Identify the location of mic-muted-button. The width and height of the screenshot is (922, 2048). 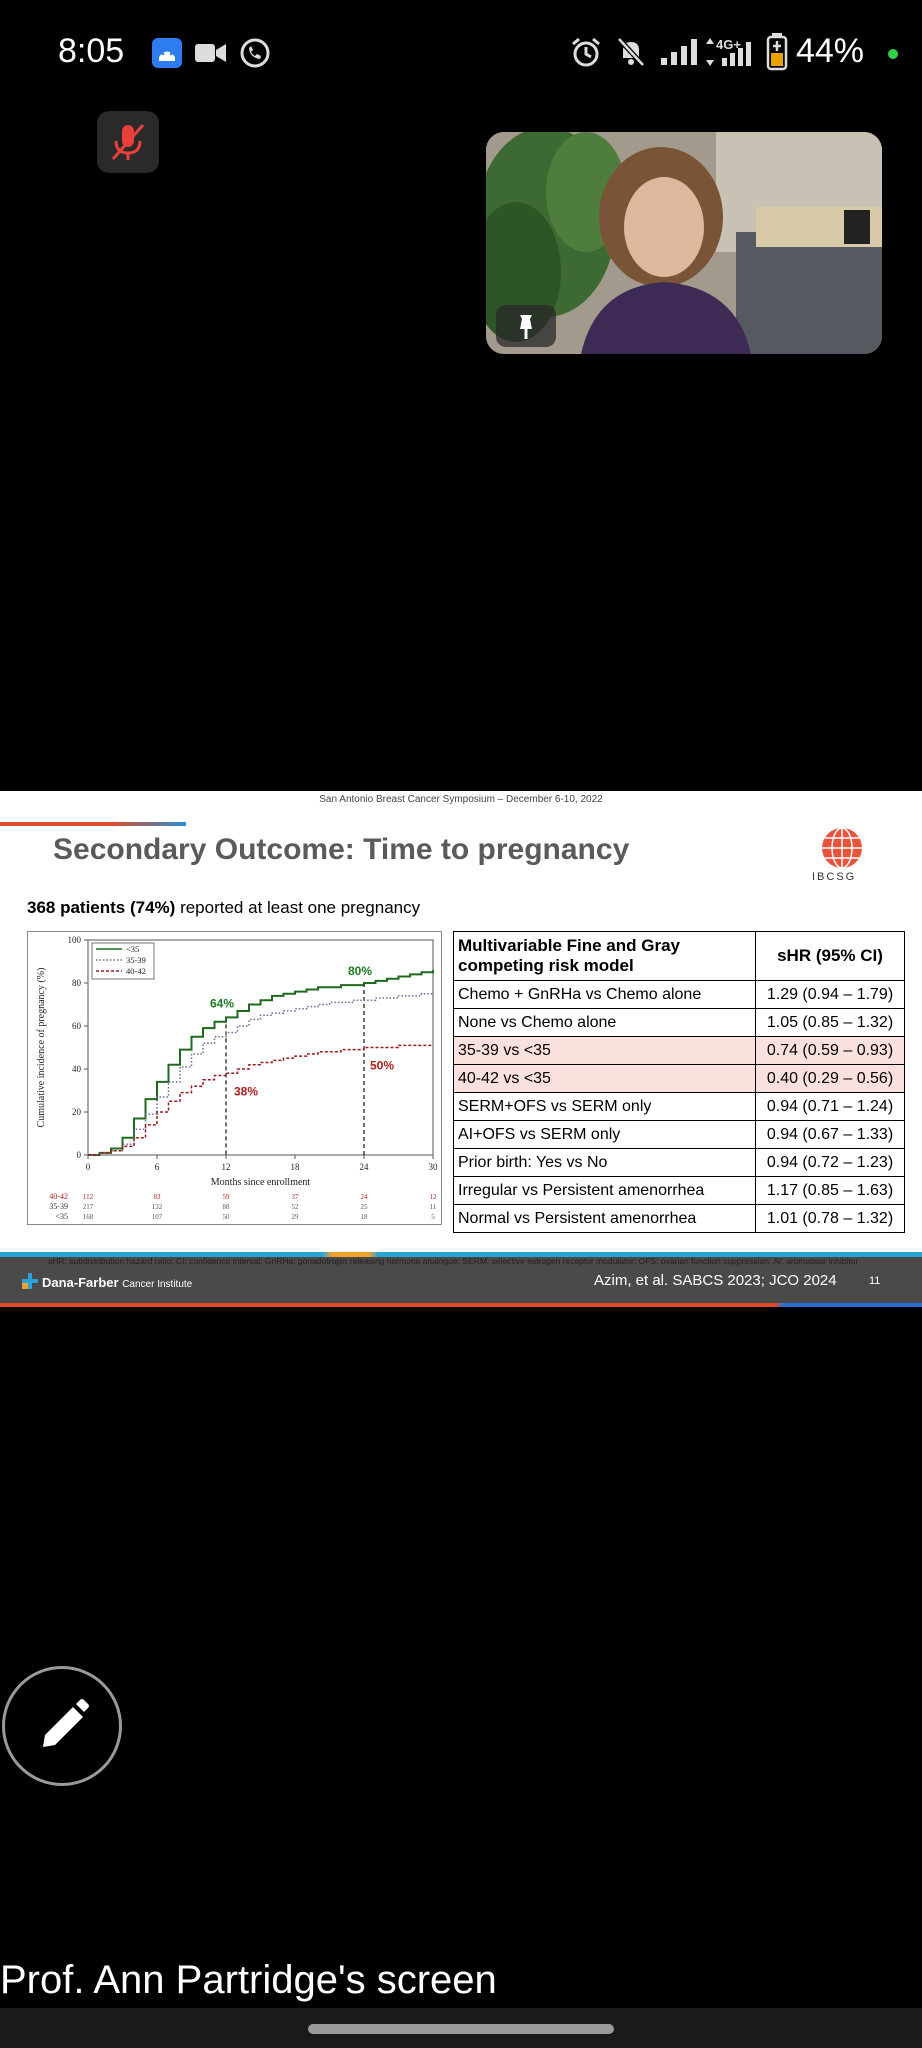
(128, 142).